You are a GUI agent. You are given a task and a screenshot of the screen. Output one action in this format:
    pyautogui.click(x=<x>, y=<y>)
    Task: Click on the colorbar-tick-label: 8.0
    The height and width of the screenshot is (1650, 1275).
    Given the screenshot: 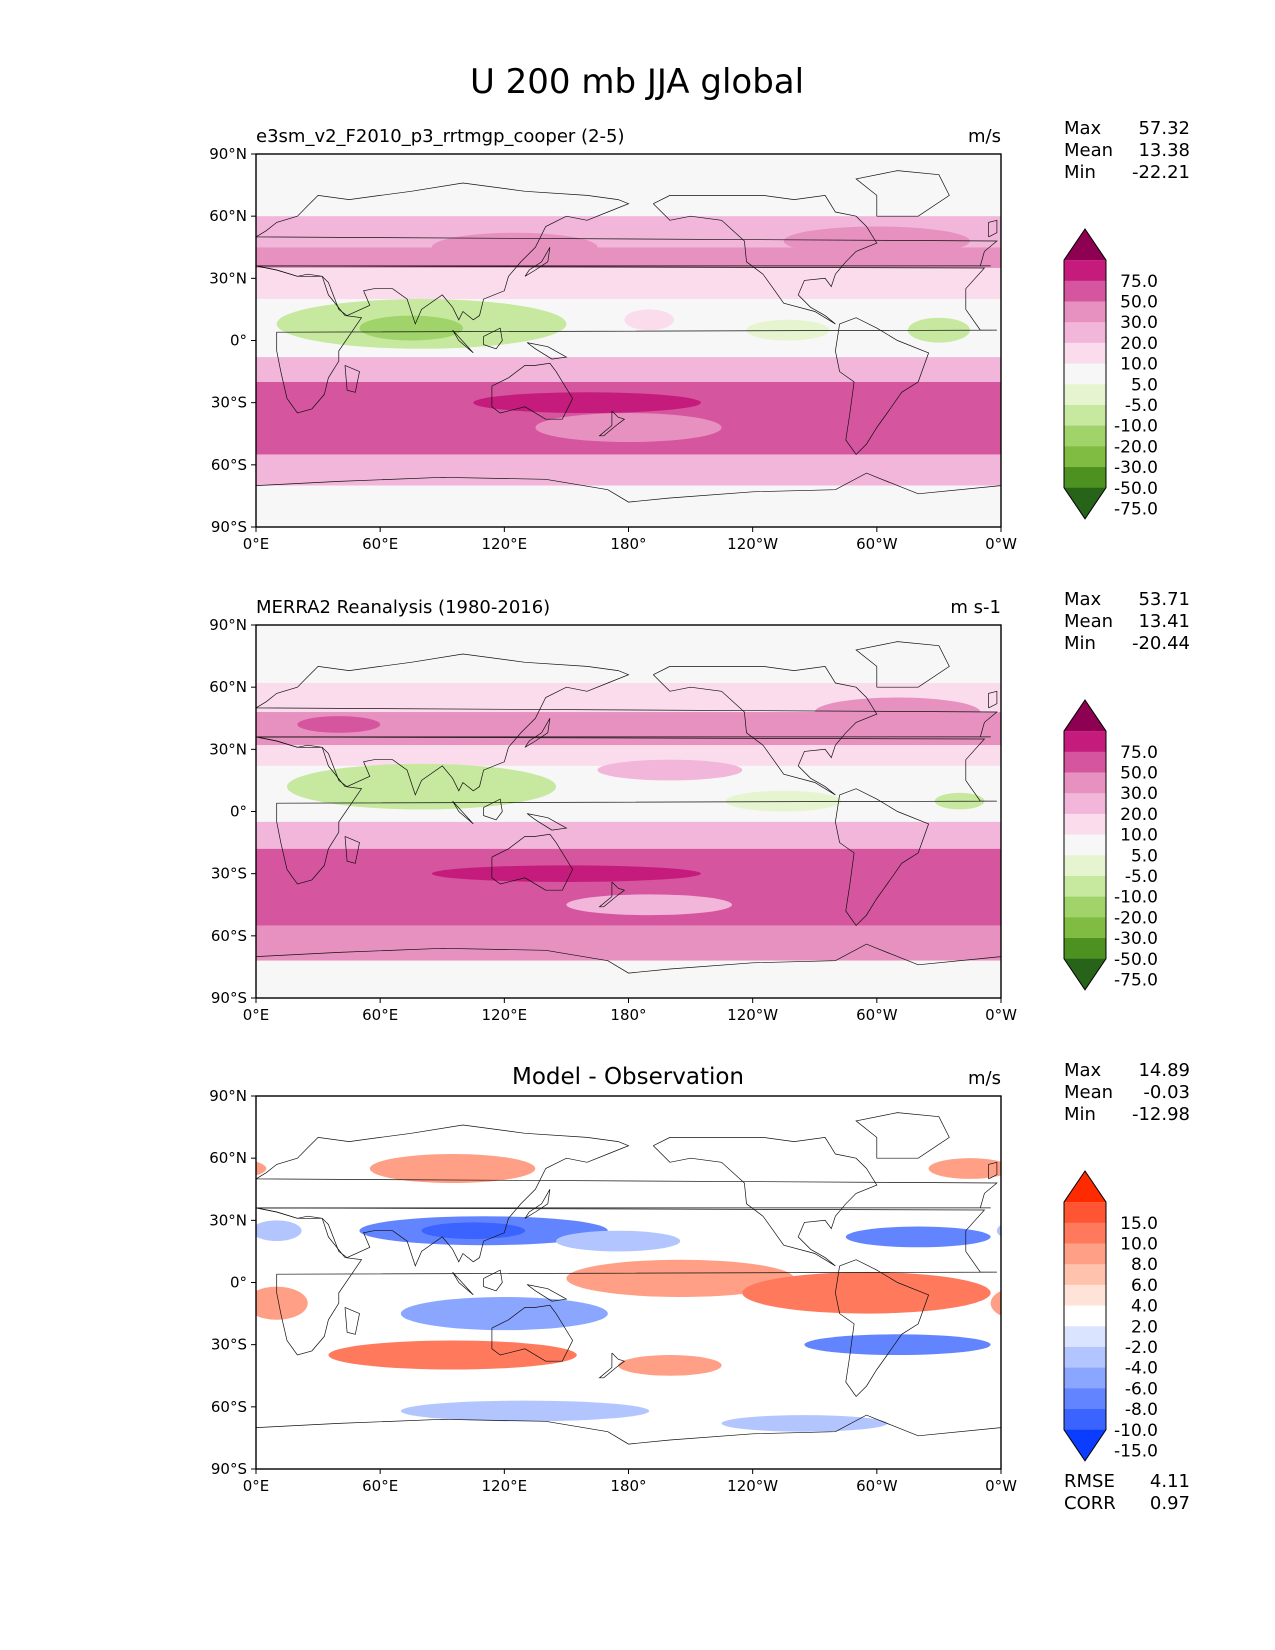 What is the action you would take?
    pyautogui.click(x=1144, y=1265)
    